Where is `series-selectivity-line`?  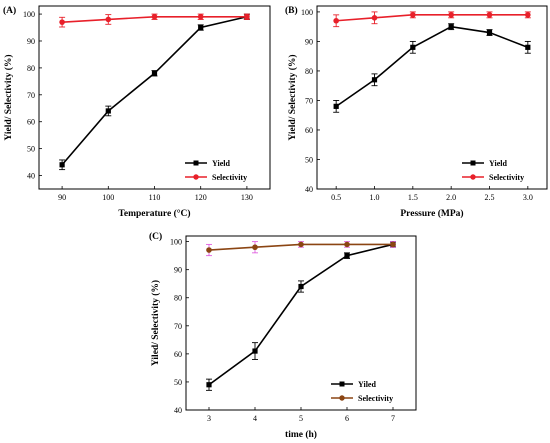
series-selectivity-line is located at coordinates (432, 18).